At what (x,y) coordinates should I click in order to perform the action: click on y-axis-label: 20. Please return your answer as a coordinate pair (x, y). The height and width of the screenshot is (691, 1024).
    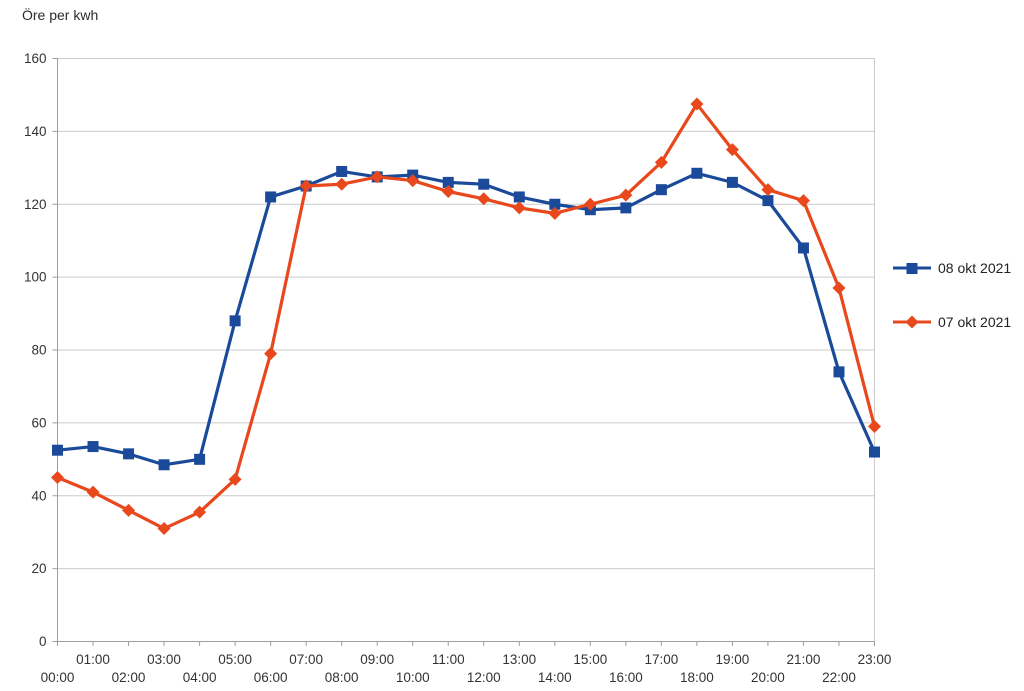
    Looking at the image, I should click on (38, 568).